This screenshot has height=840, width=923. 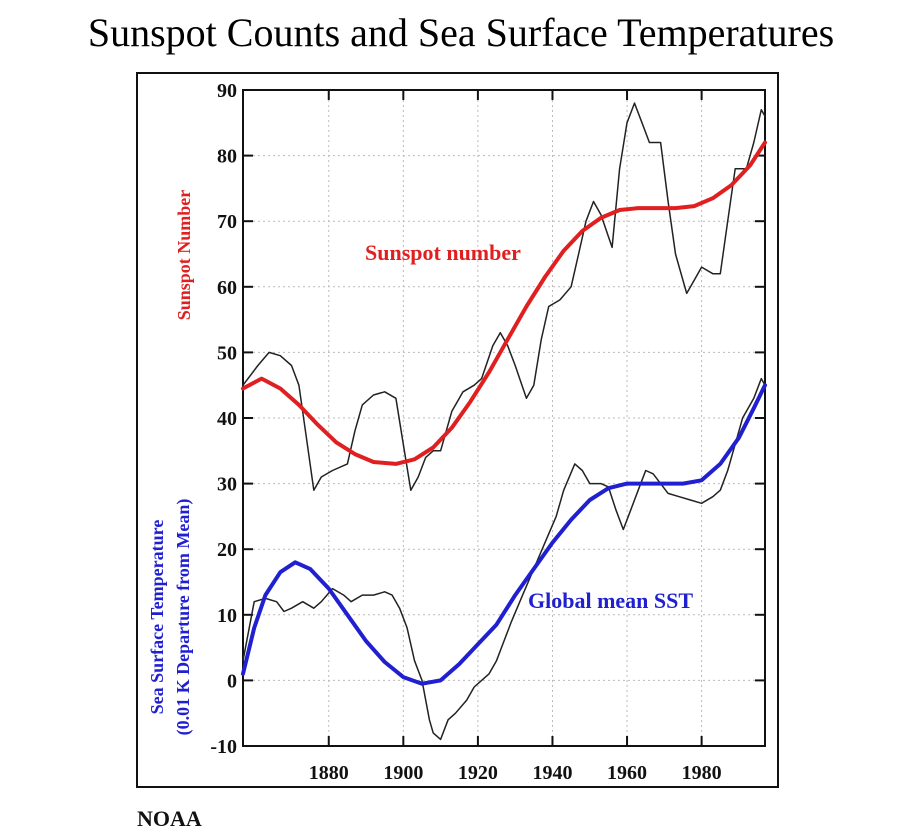 What do you see at coordinates (223, 747) in the screenshot?
I see `y-tick-label: -10` at bounding box center [223, 747].